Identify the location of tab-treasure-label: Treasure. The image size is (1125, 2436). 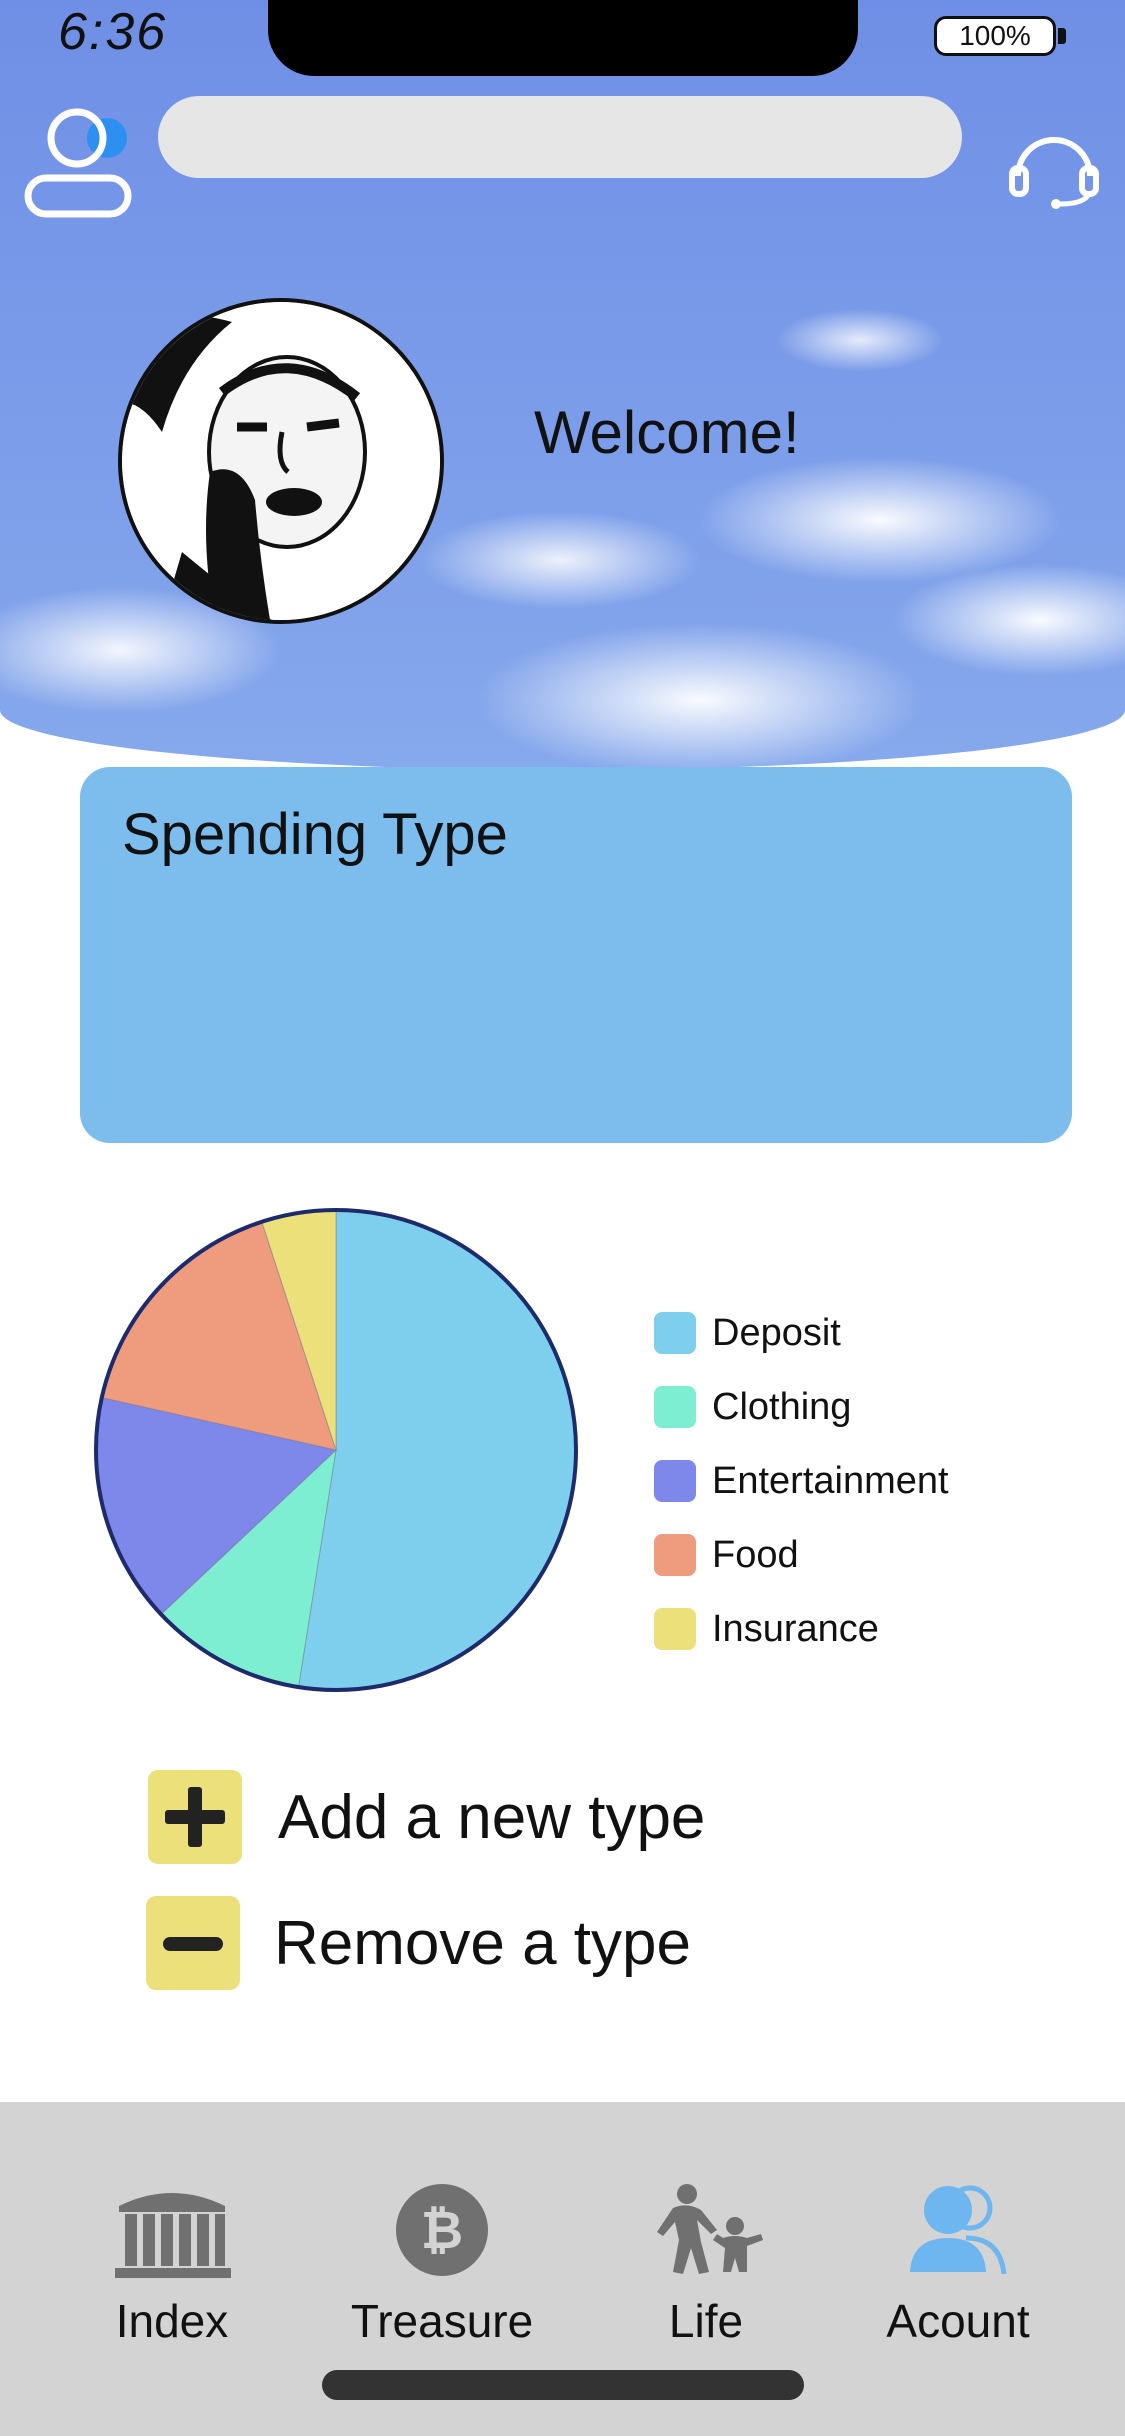
(442, 2321).